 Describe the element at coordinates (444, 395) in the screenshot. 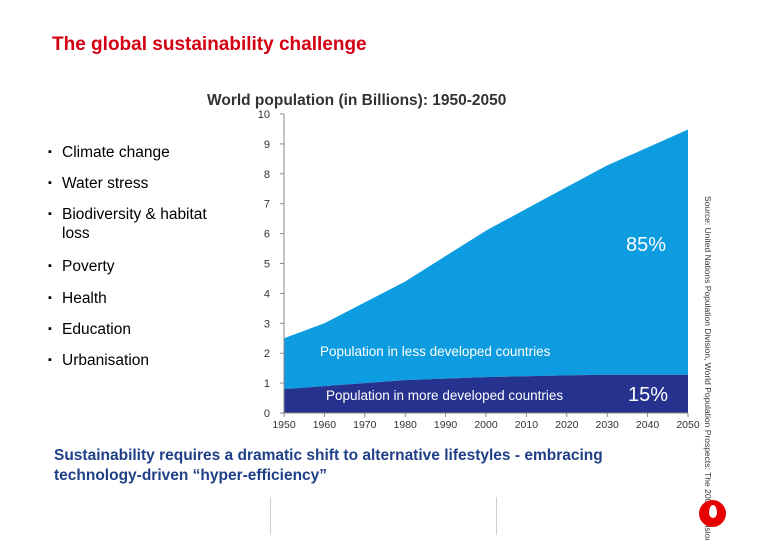

I see `series-label-more-developed: Population in more developed countries` at that location.